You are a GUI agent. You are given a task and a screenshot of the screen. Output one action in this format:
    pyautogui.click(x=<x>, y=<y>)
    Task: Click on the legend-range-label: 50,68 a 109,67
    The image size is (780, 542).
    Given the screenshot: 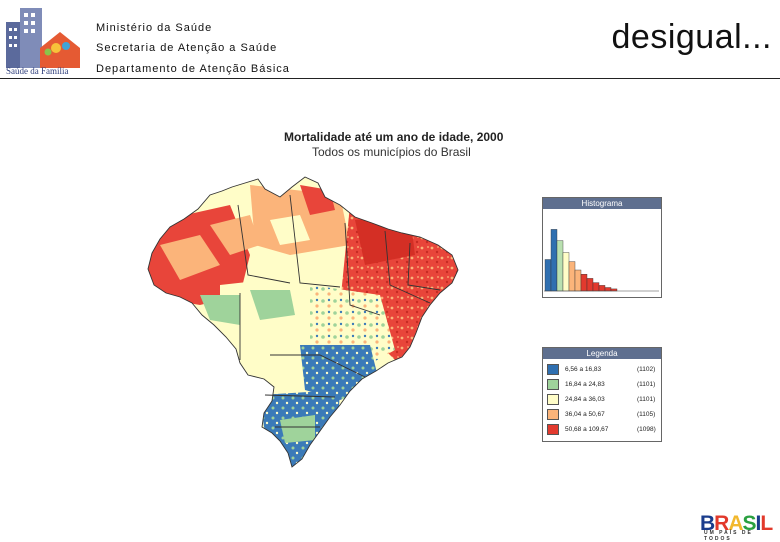 What is the action you would take?
    pyautogui.click(x=587, y=429)
    